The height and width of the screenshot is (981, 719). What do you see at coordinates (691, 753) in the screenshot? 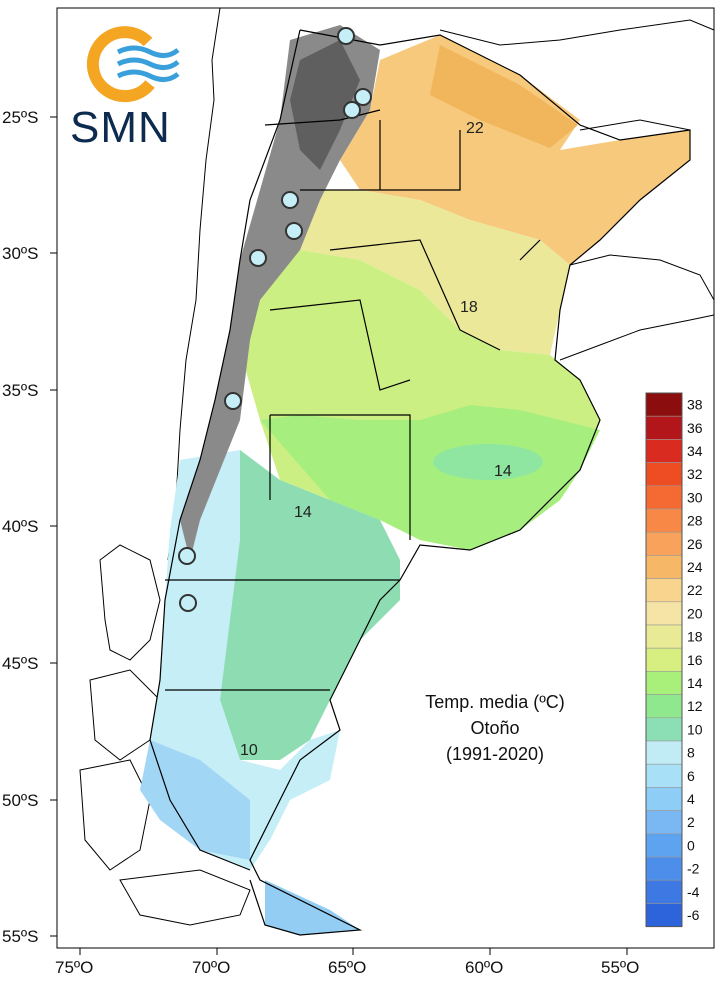
I see `legend-label: 8` at bounding box center [691, 753].